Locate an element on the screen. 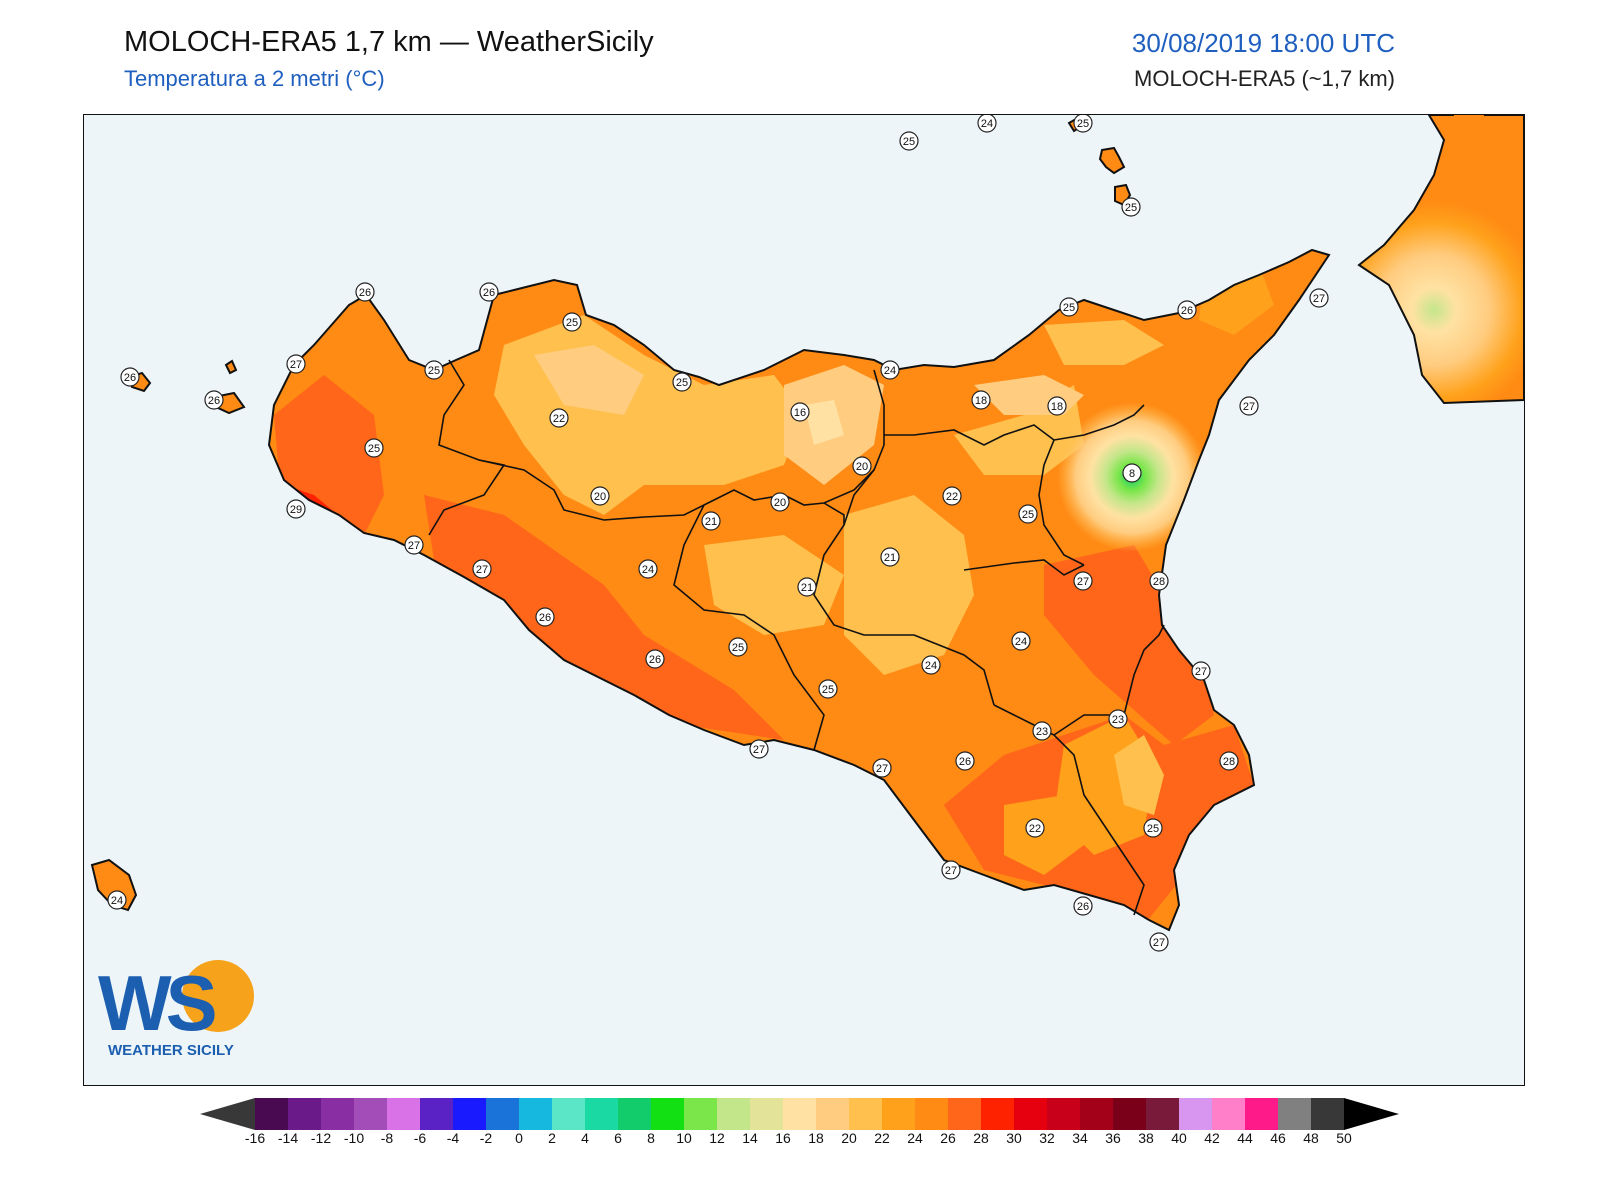 Image resolution: width=1600 pixels, height=1200 pixels. calabria-land is located at coordinates (1440, 260).